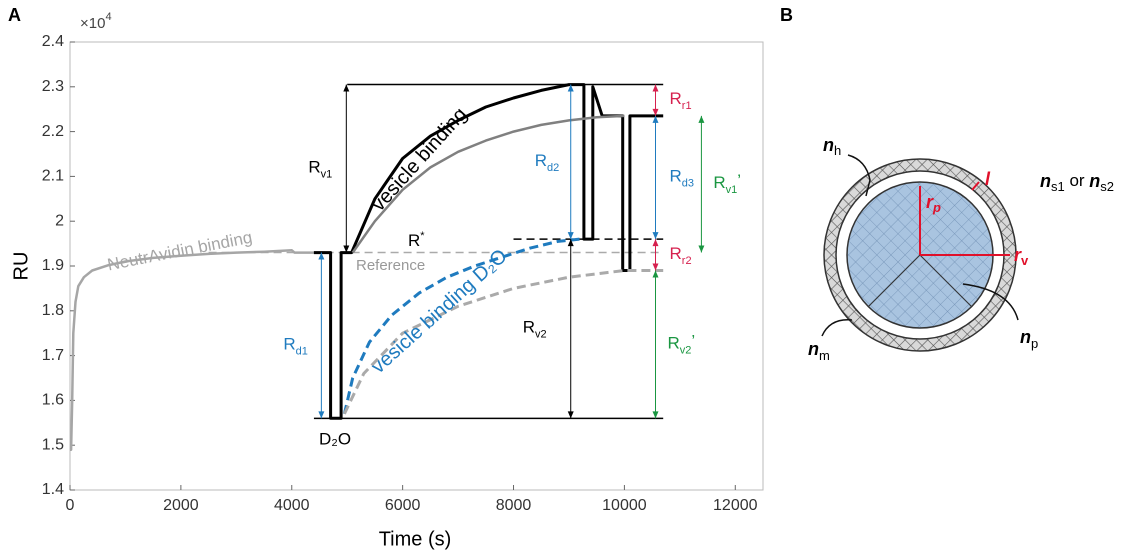 This screenshot has width=1130, height=559. Describe the element at coordinates (53, 131) in the screenshot. I see `y-tick-label: 2.2` at that location.